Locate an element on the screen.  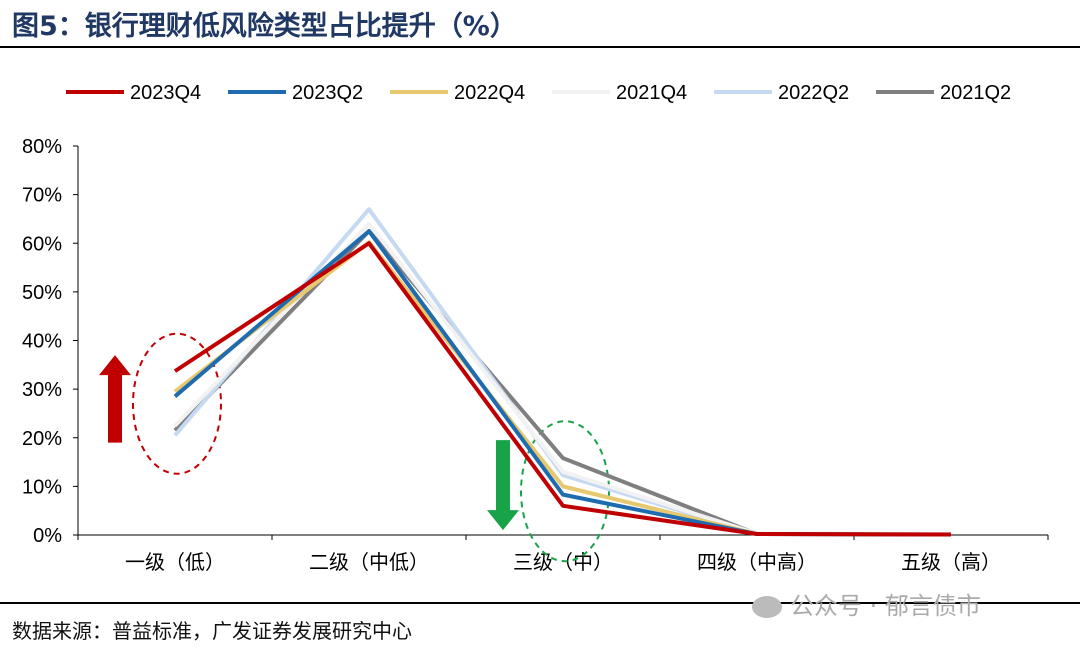
x-tick-label: 五级（高） is located at coordinates (951, 562).